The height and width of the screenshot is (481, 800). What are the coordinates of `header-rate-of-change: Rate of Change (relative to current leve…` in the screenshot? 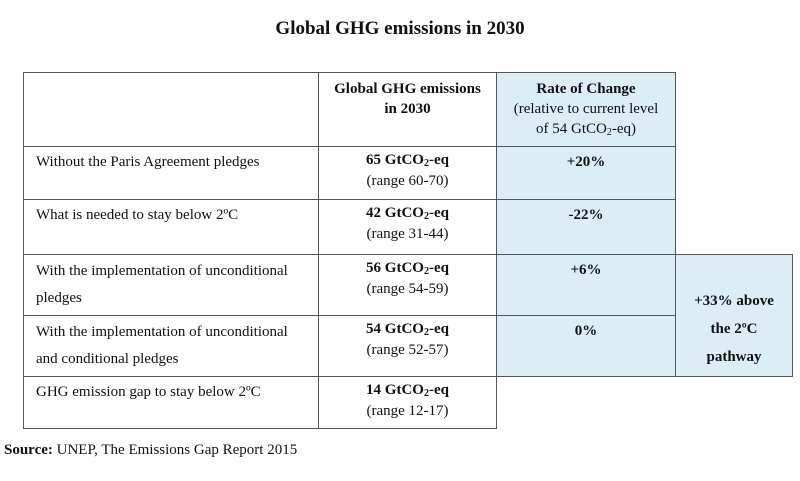 It's located at (586, 109).